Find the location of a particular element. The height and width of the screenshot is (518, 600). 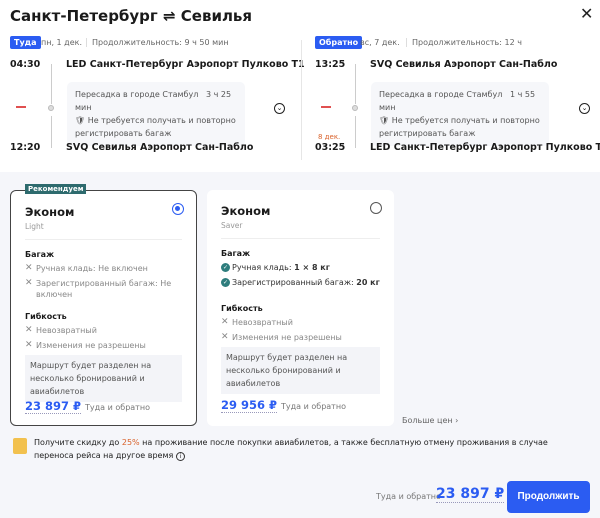

arr-airport: SVQ Севилья Аэропорт Сан-Пабло is located at coordinates (160, 147).